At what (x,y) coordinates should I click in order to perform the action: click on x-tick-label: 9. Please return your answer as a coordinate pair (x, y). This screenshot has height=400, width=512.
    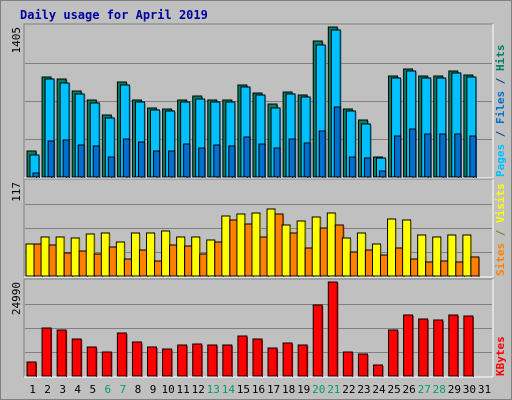
    Looking at the image, I should click on (153, 389).